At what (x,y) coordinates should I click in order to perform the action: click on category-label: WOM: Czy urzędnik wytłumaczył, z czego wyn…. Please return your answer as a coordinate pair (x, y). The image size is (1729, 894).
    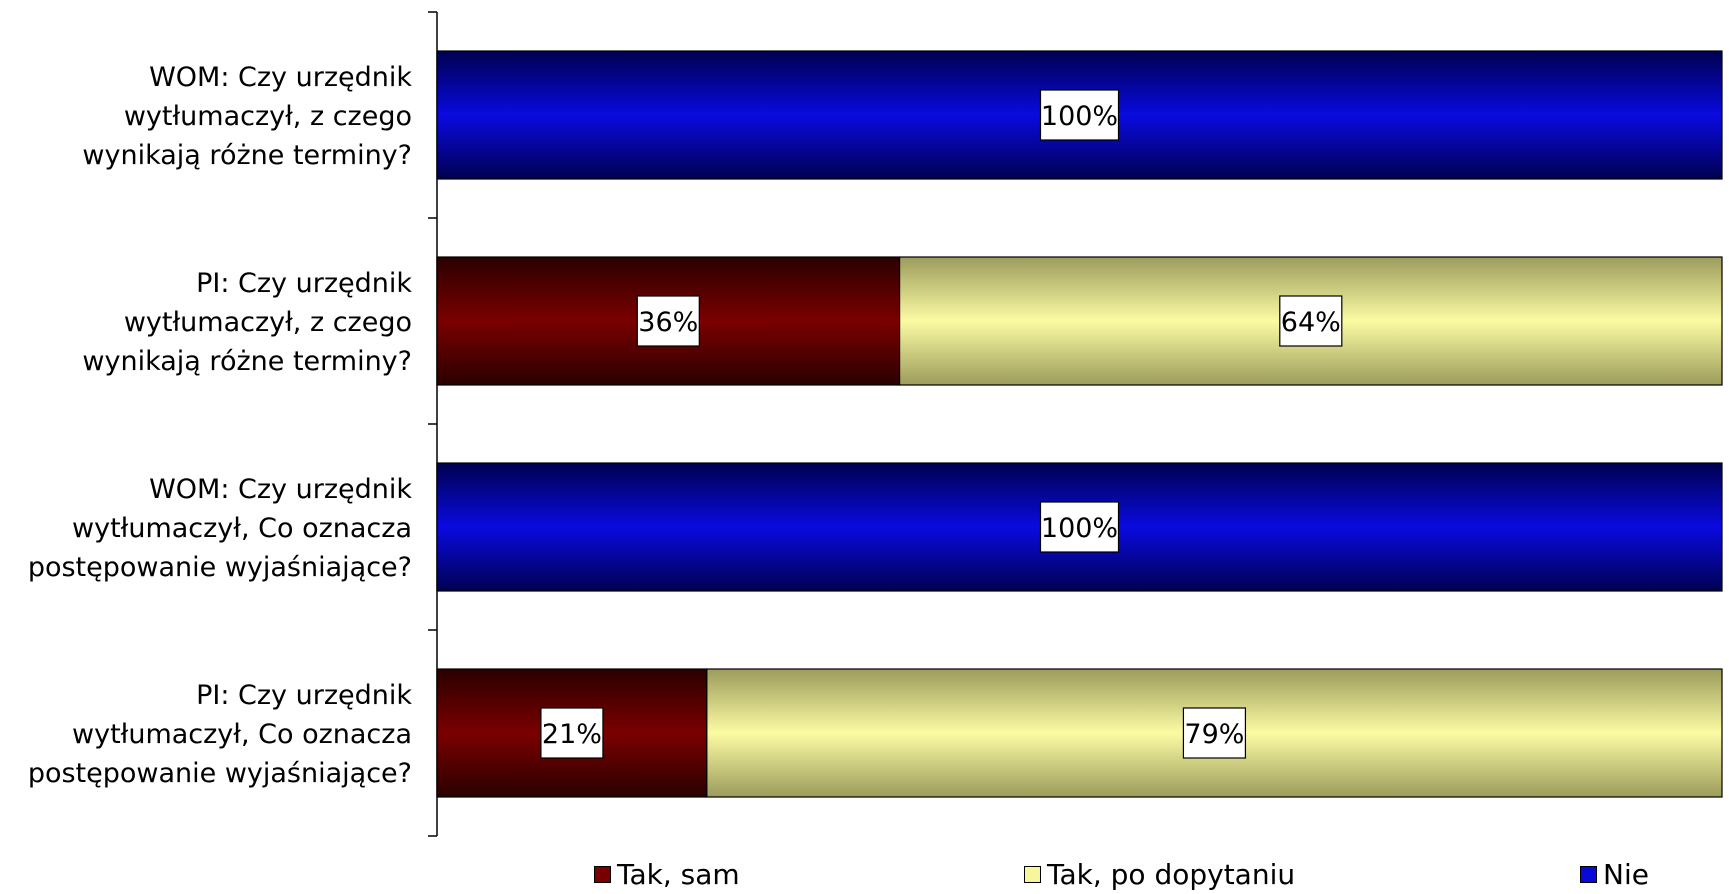
    Looking at the image, I should click on (247, 116).